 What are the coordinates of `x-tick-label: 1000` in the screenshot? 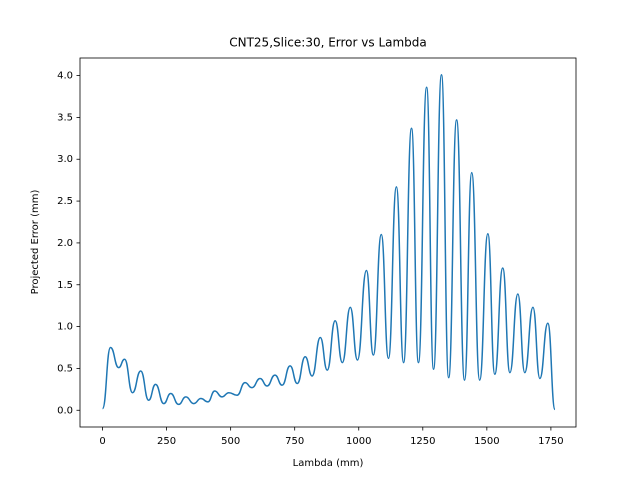 It's located at (358, 441).